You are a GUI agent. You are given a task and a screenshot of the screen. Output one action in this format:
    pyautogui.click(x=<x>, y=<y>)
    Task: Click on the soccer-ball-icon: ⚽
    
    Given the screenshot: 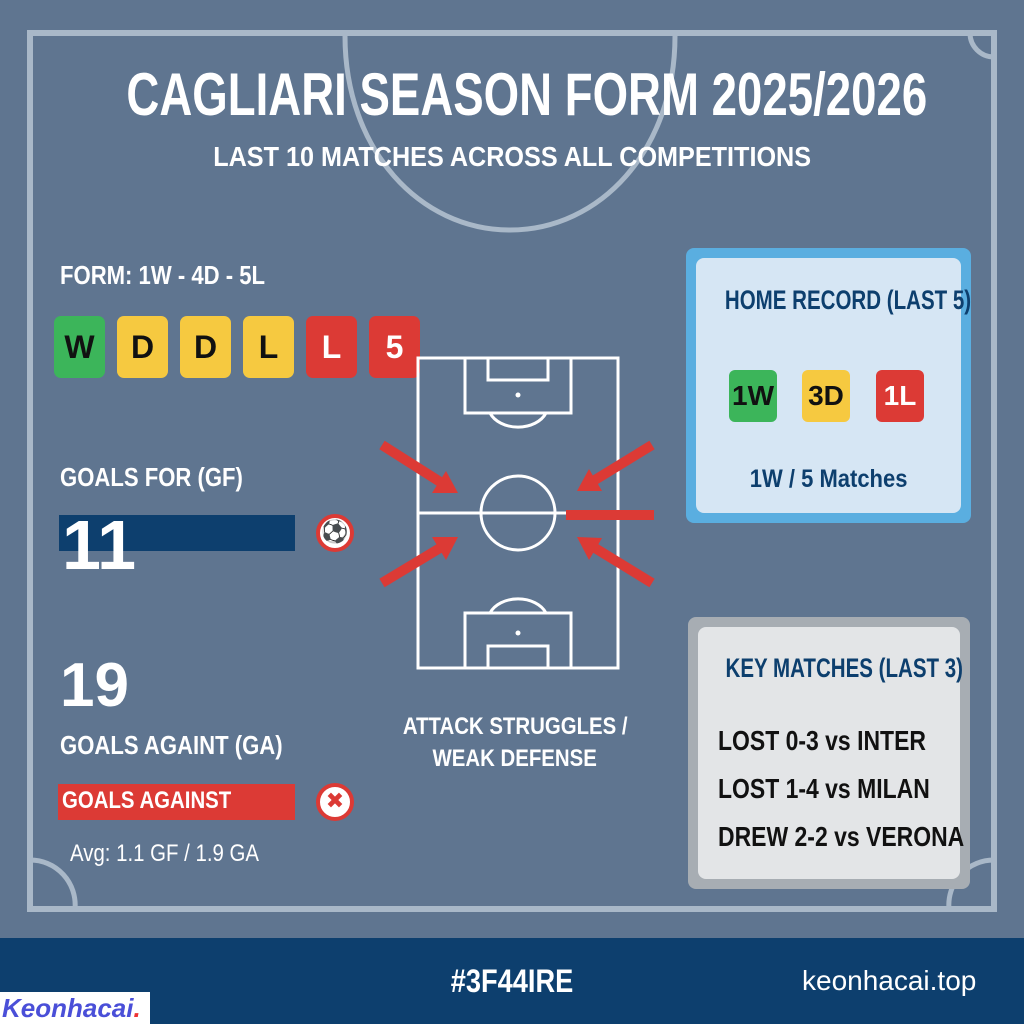 What is the action you would take?
    pyautogui.click(x=335, y=533)
    